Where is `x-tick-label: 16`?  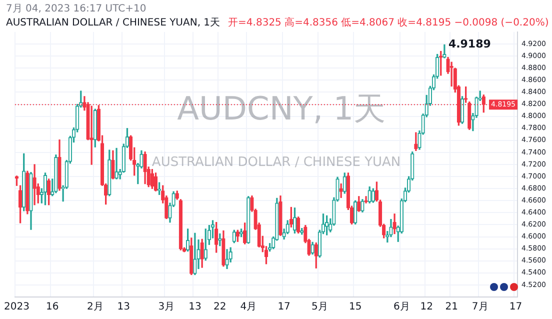
x-tick-label: 16 is located at coordinates (52, 307).